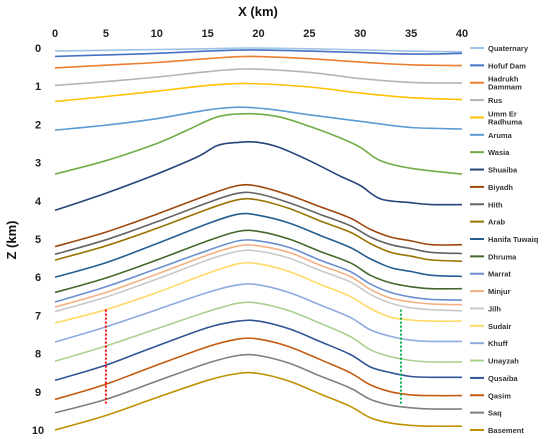 Image resolution: width=550 pixels, height=439 pixels. I want to click on legend-label-wasia: Wasia, so click(499, 152).